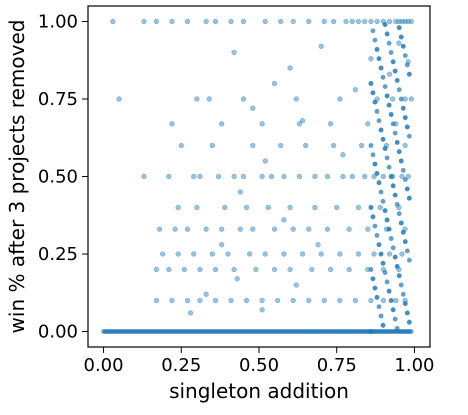 The height and width of the screenshot is (415, 468). I want to click on x-tick-label: 0.50, so click(259, 365).